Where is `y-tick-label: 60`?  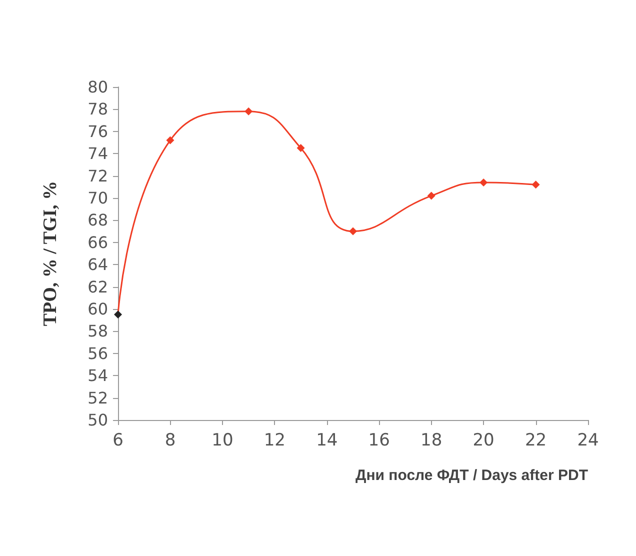
y-tick-label: 60 is located at coordinates (98, 309).